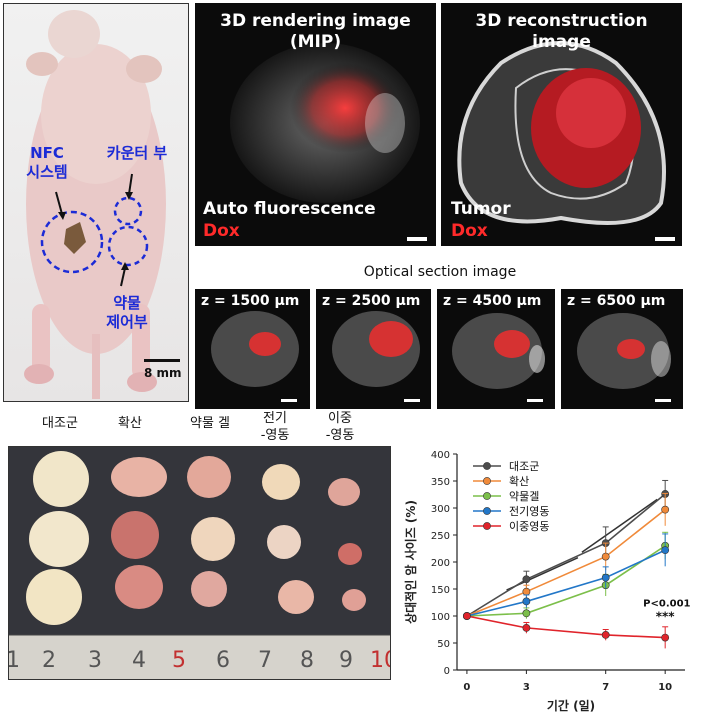 This screenshot has height=714, width=709. Describe the element at coordinates (49, 660) in the screenshot. I see `ruler-number-2: 2` at that location.